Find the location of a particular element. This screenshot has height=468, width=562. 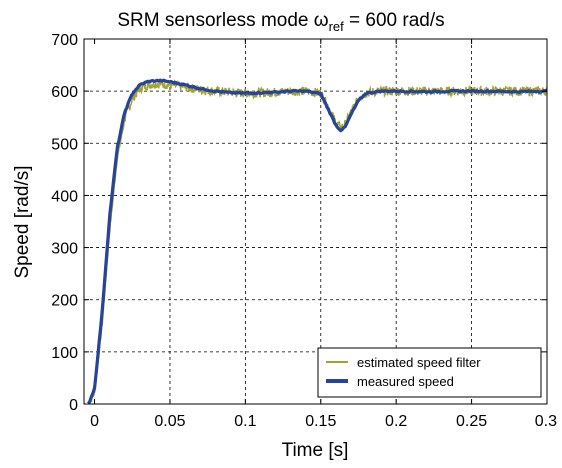

y-tick-label: 400 is located at coordinates (64, 196).